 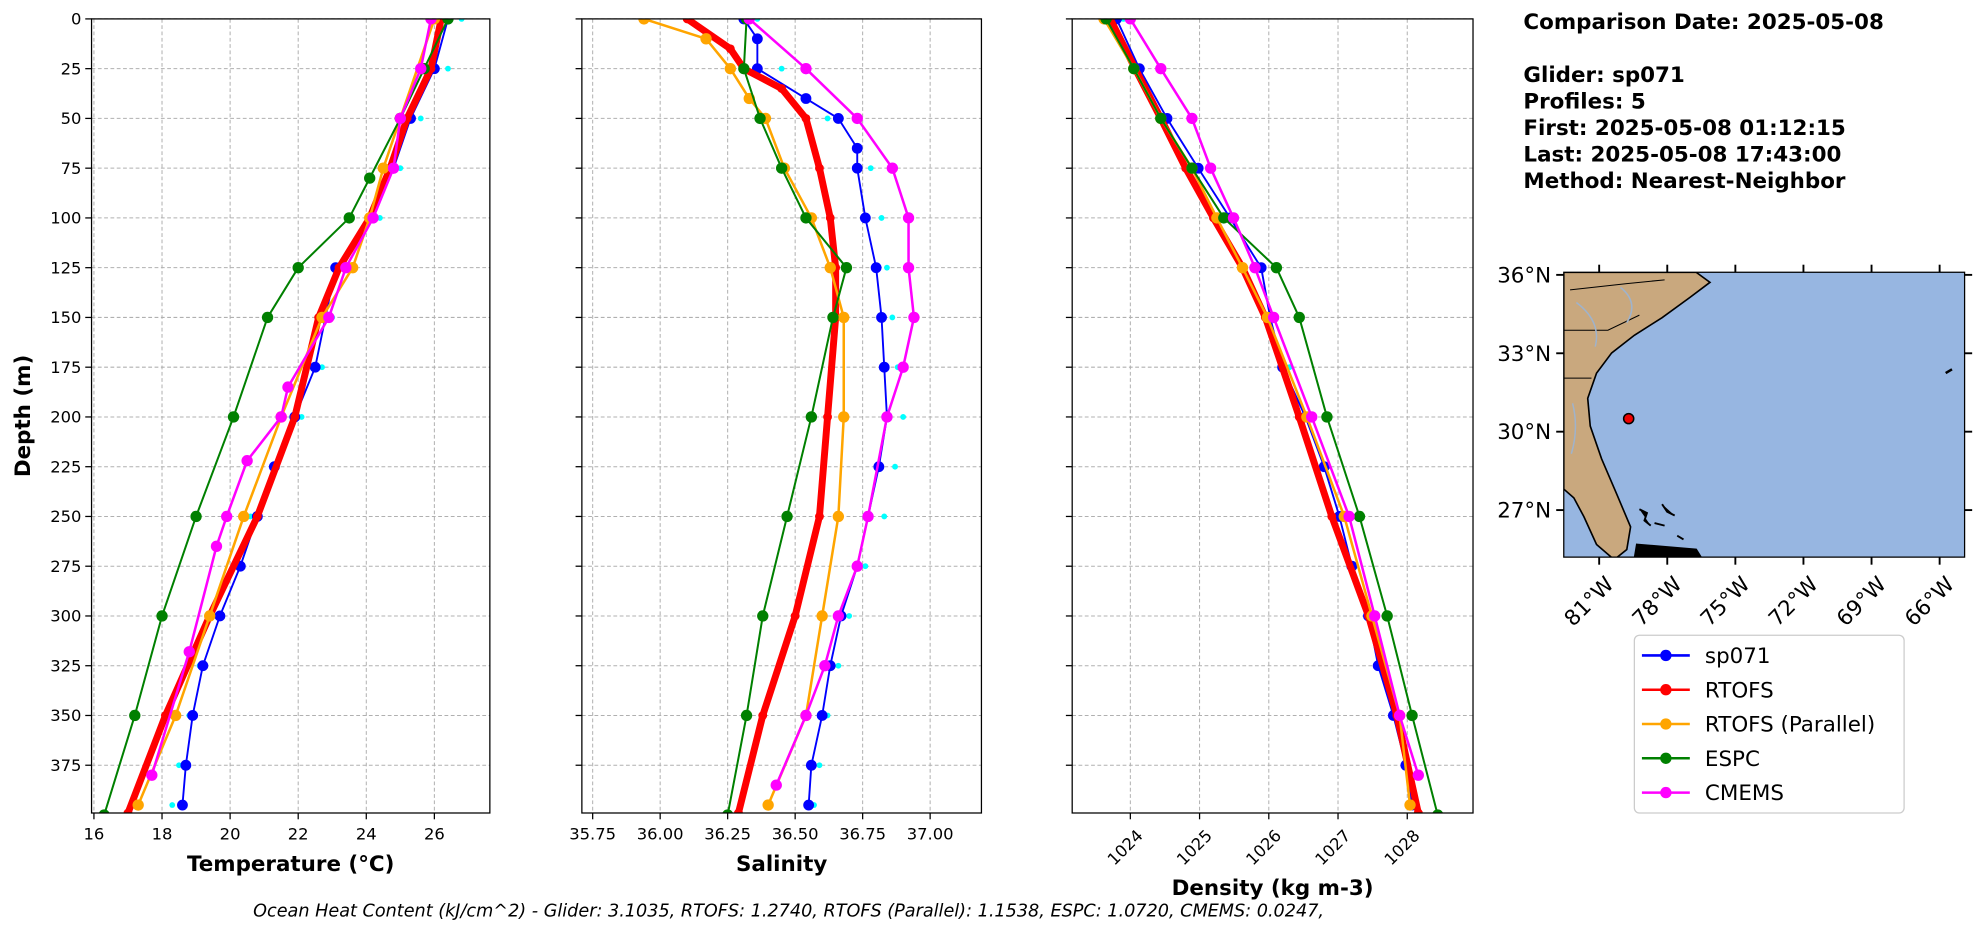 What do you see at coordinates (930, 833) in the screenshot?
I see `x-tick-label: 37.00` at bounding box center [930, 833].